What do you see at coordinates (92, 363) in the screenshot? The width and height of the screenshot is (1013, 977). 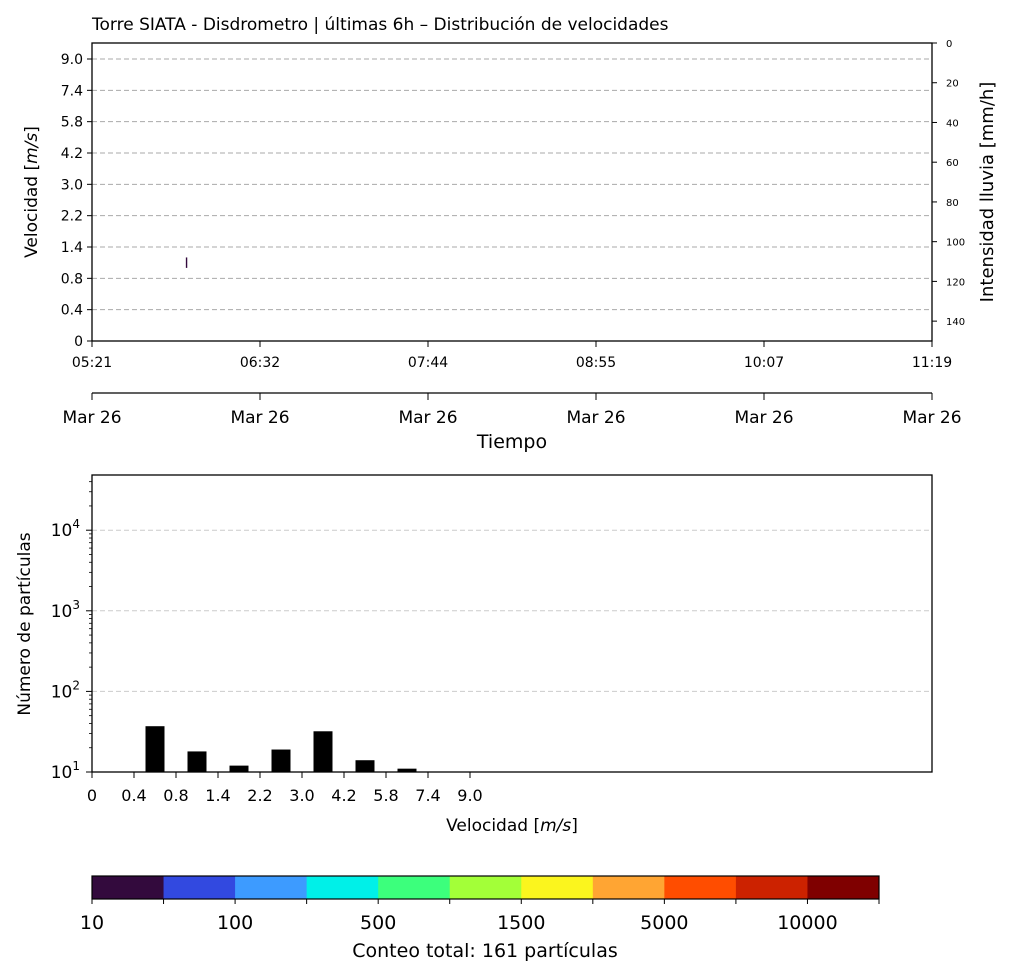 I see `heatmap-x-time-label: 05:21` at bounding box center [92, 363].